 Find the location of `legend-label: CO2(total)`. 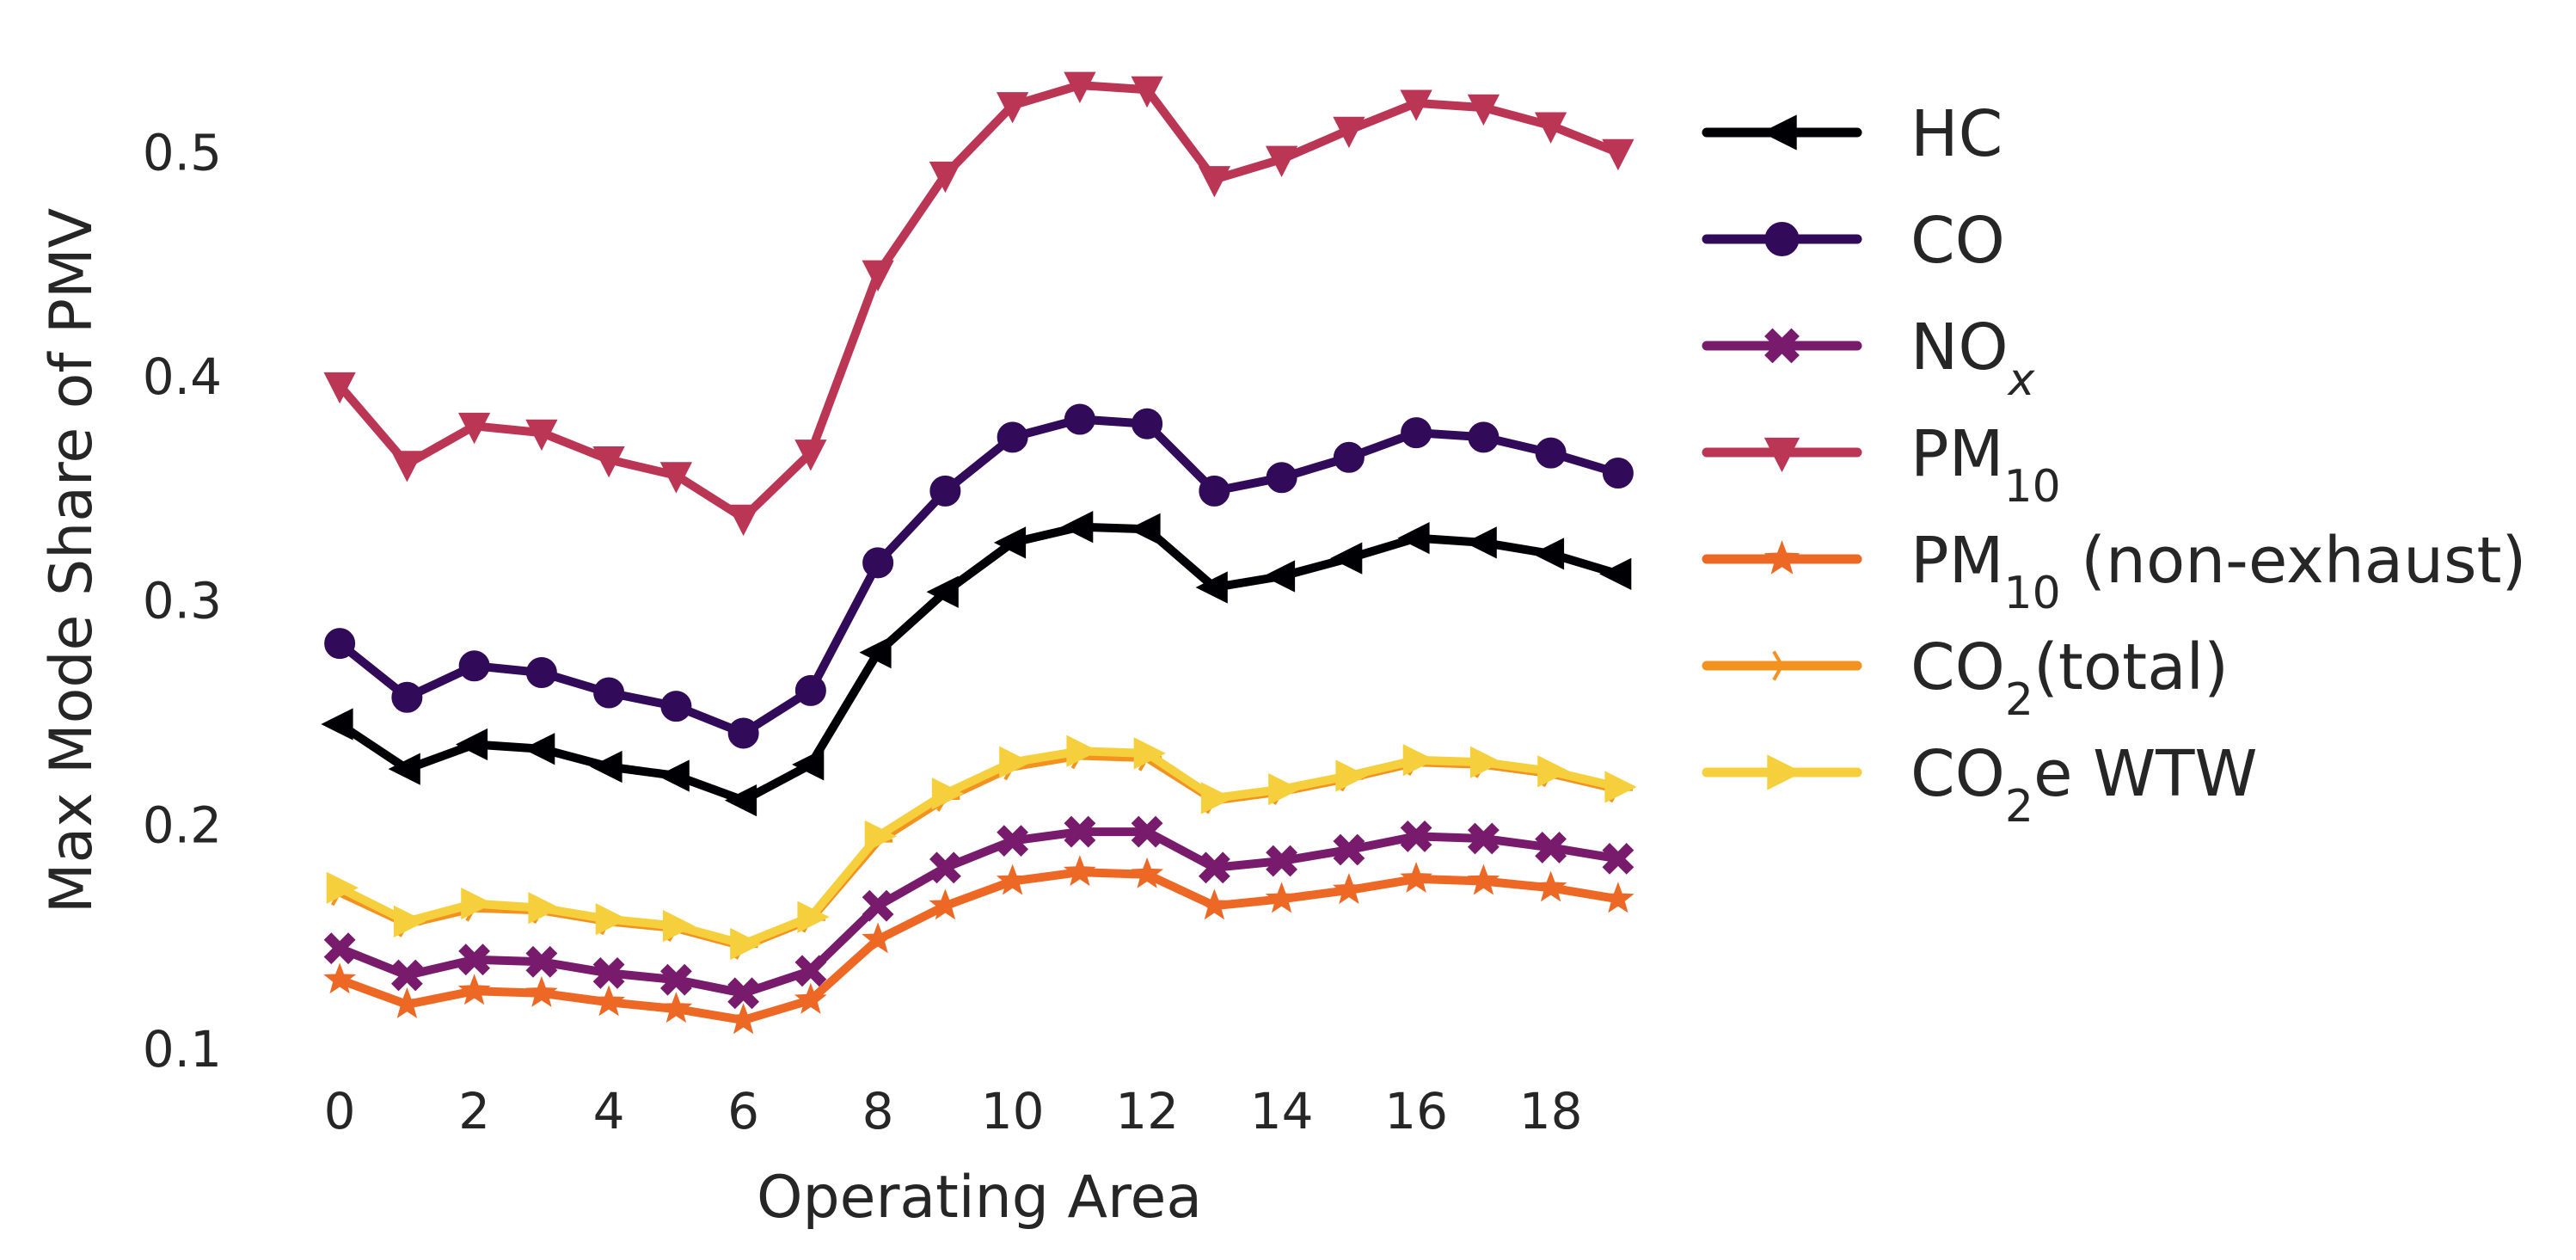

legend-label: CO2(total) is located at coordinates (2070, 678).